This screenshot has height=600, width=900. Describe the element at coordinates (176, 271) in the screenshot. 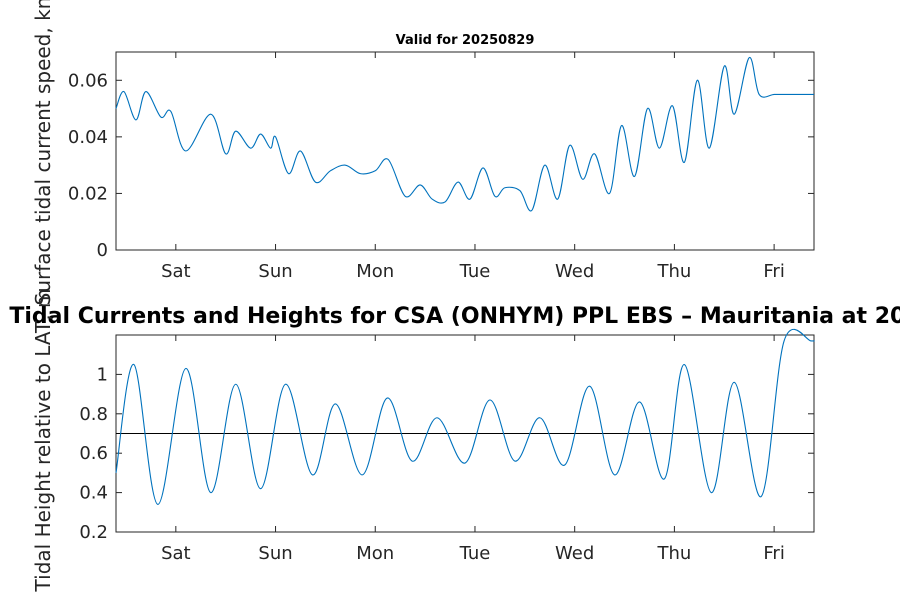

I see `current-speed-xtick-label: Sat` at that location.